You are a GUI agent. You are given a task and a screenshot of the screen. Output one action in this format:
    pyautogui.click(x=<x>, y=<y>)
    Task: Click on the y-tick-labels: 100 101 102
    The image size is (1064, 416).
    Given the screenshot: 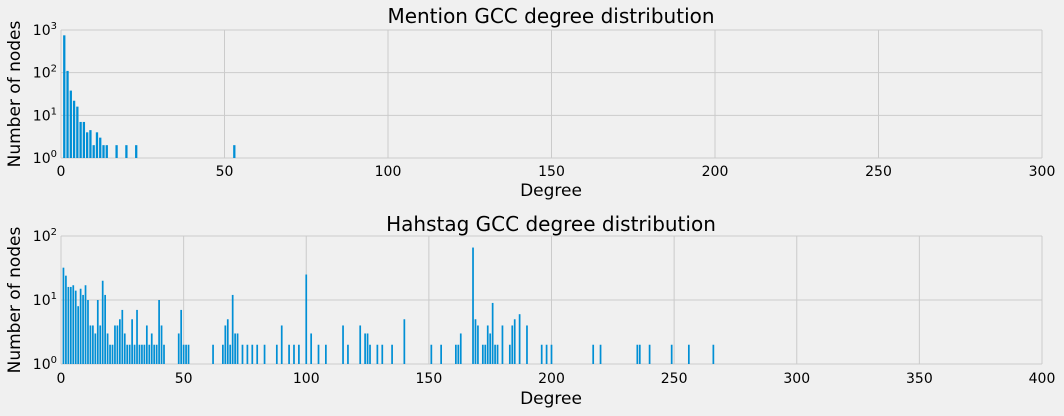 What is the action you would take?
    pyautogui.click(x=45, y=300)
    